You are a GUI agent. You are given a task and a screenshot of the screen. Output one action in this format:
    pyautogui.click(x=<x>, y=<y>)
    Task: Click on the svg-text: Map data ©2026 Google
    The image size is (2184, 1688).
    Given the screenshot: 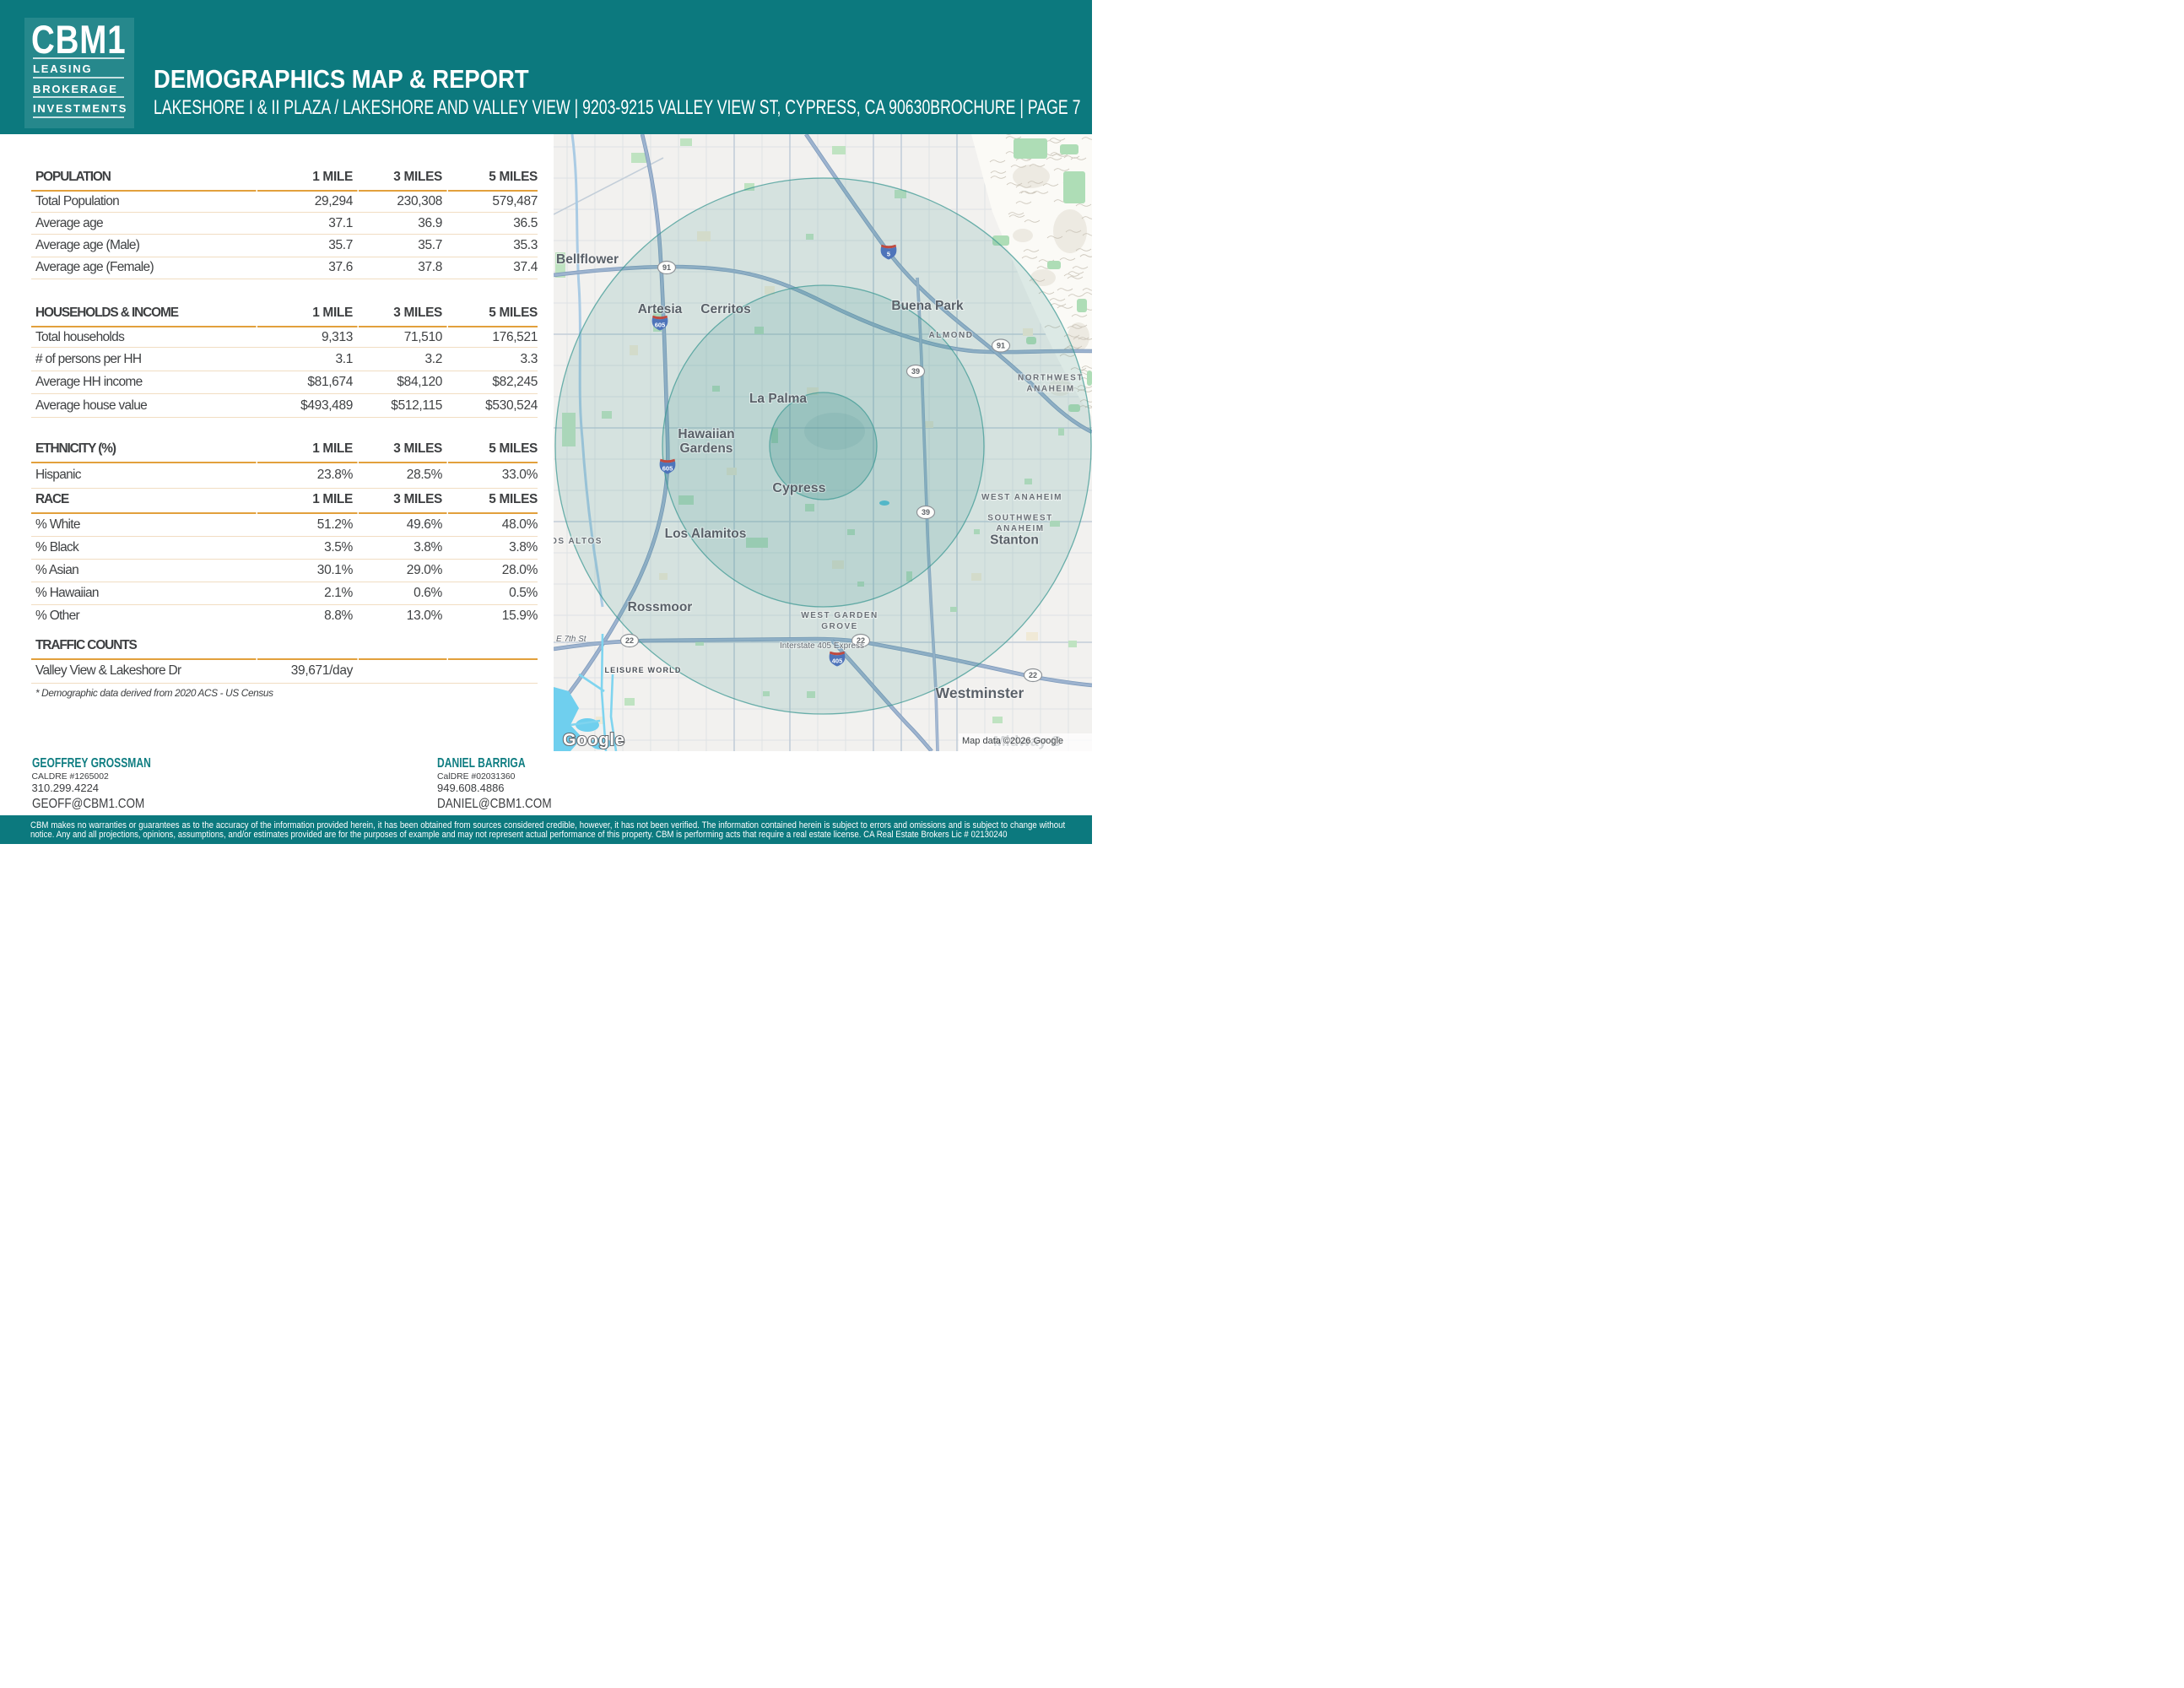 What is the action you would take?
    pyautogui.click(x=1012, y=741)
    